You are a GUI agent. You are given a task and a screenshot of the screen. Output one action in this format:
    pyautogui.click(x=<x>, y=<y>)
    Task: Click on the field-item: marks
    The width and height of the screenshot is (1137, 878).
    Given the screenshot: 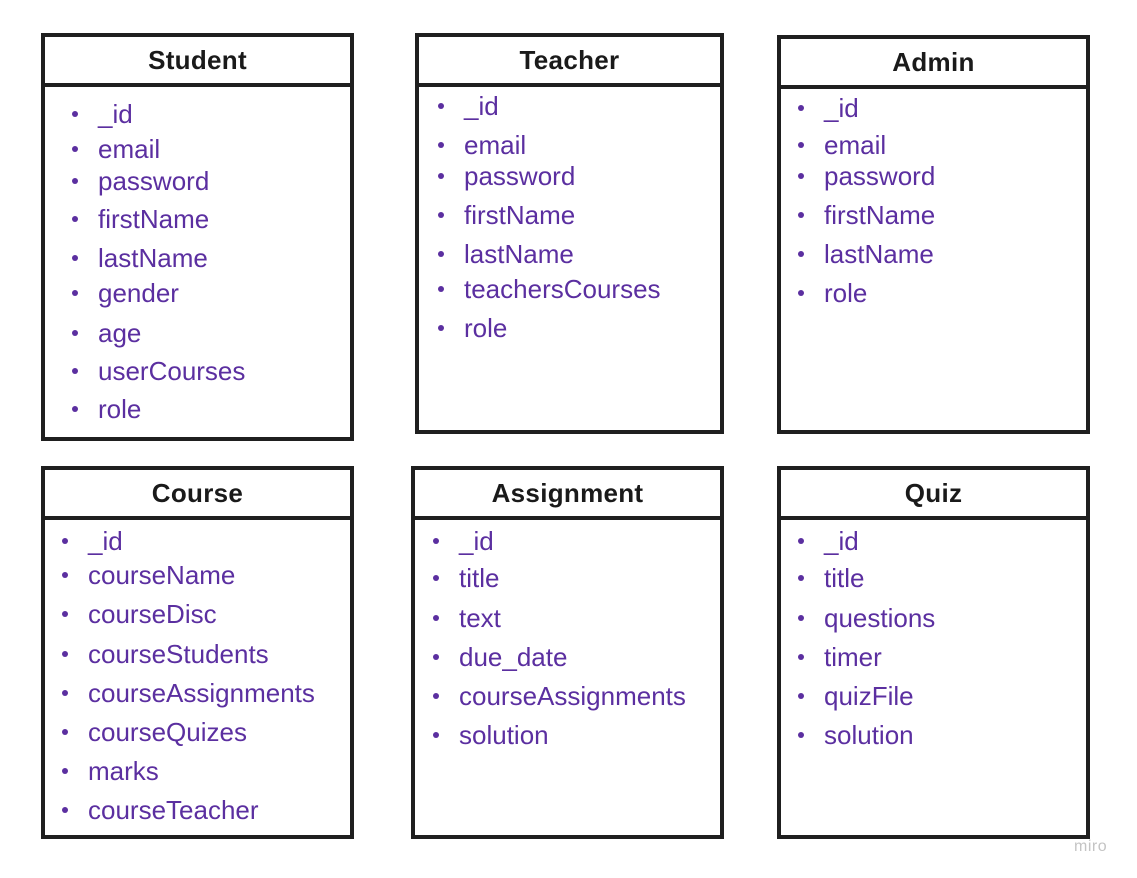 What is the action you would take?
    pyautogui.click(x=110, y=771)
    